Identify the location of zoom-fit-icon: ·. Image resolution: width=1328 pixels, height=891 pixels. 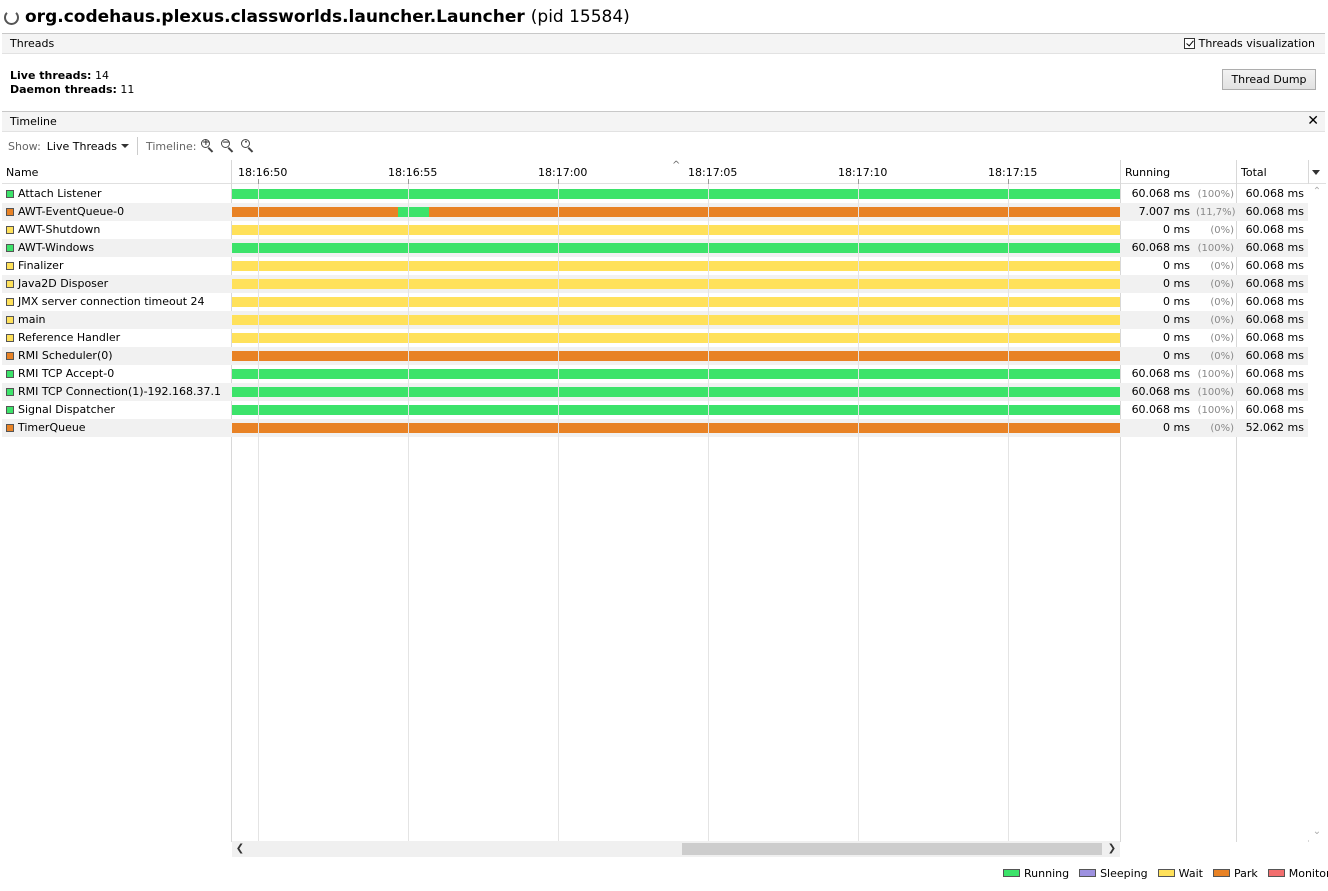
(248, 146).